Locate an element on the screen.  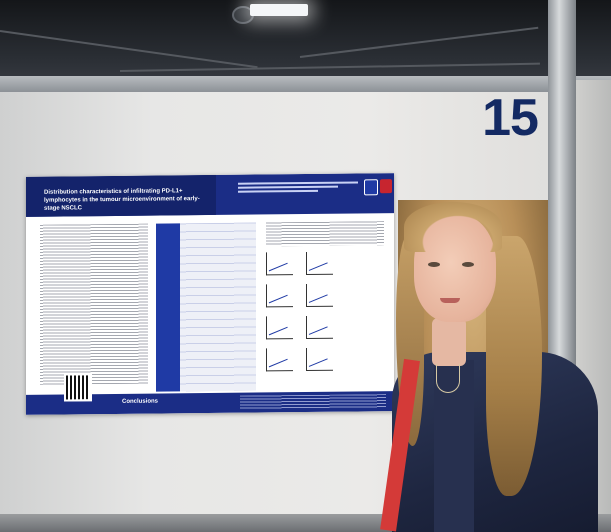
necklace is located at coordinates (448, 378).